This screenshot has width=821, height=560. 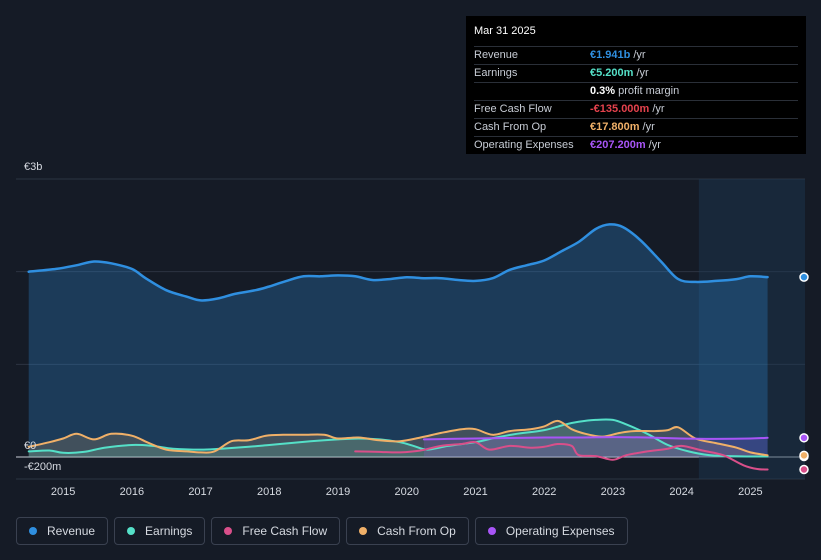 What do you see at coordinates (132, 492) in the screenshot?
I see `x-tick-2016: 2016` at bounding box center [132, 492].